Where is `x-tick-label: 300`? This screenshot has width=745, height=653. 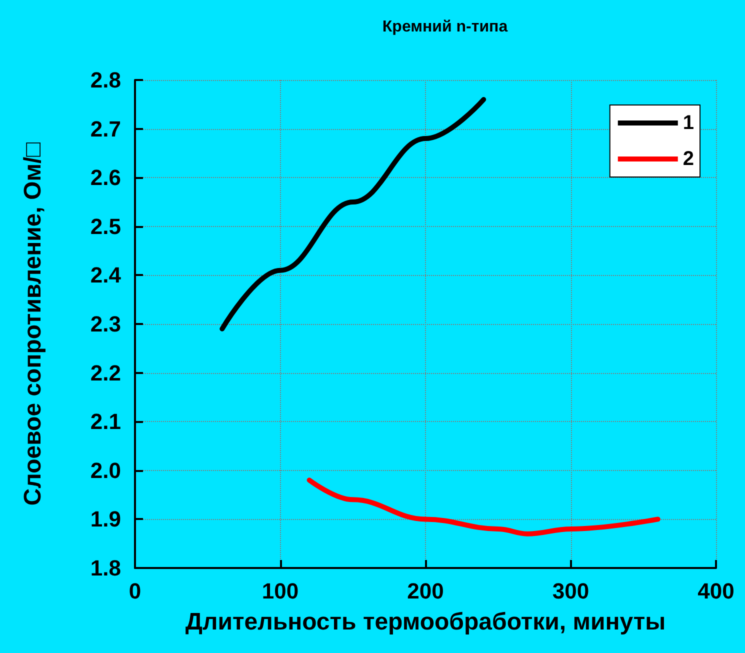
x-tick-label: 300 is located at coordinates (571, 591).